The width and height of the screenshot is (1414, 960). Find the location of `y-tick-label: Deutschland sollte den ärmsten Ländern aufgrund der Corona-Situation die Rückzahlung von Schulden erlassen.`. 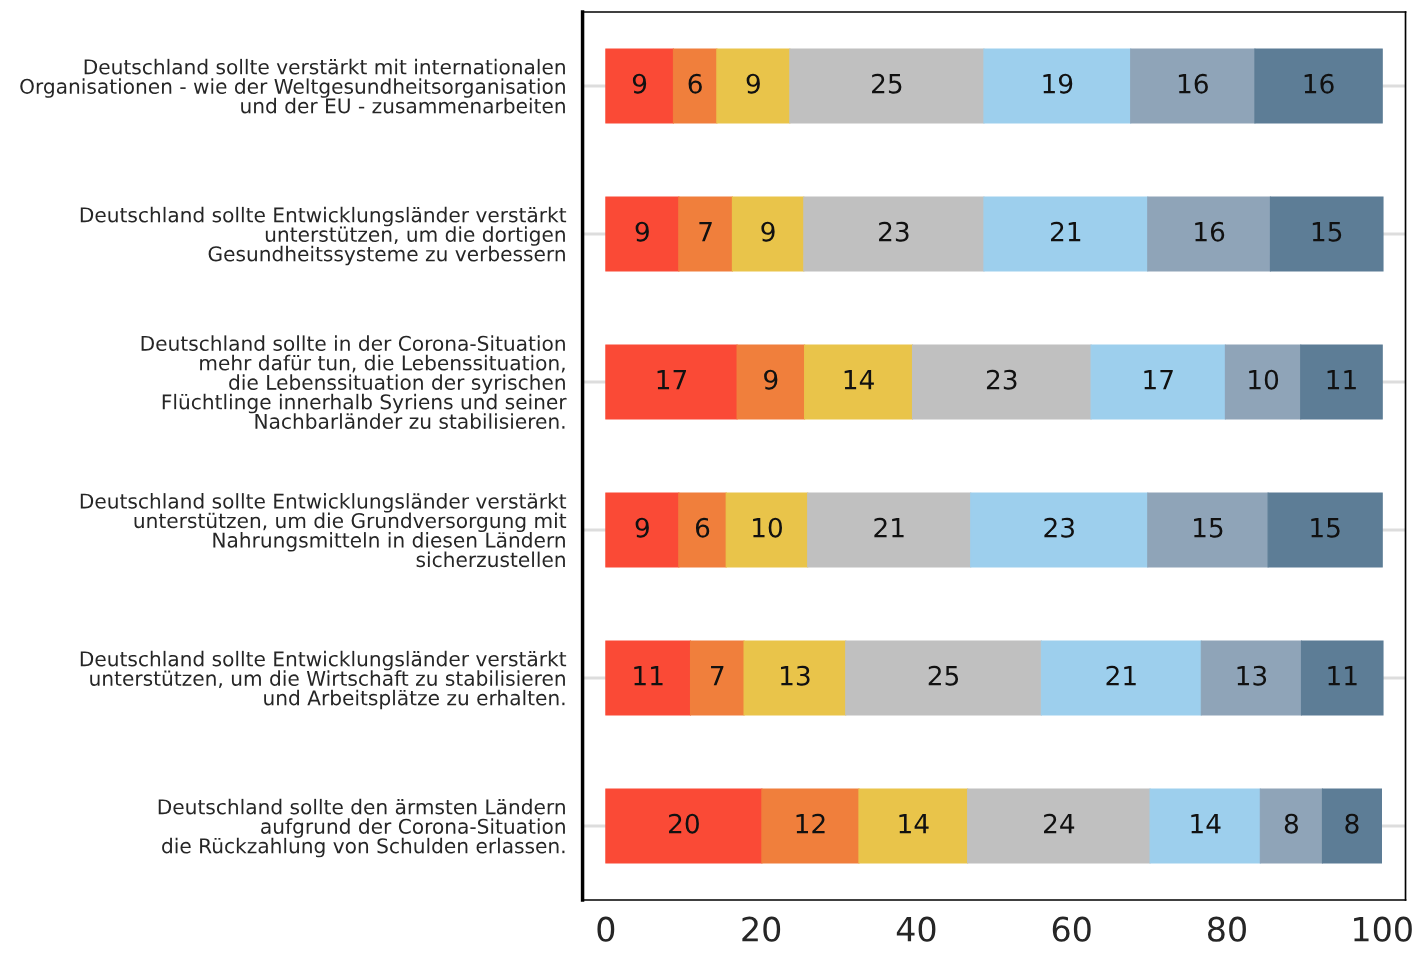

y-tick-label: Deutschland sollte den ärmsten Ländern aufgrund der Corona-Situation die Rückzahlung von Schulden erlassen. is located at coordinates (361, 828).